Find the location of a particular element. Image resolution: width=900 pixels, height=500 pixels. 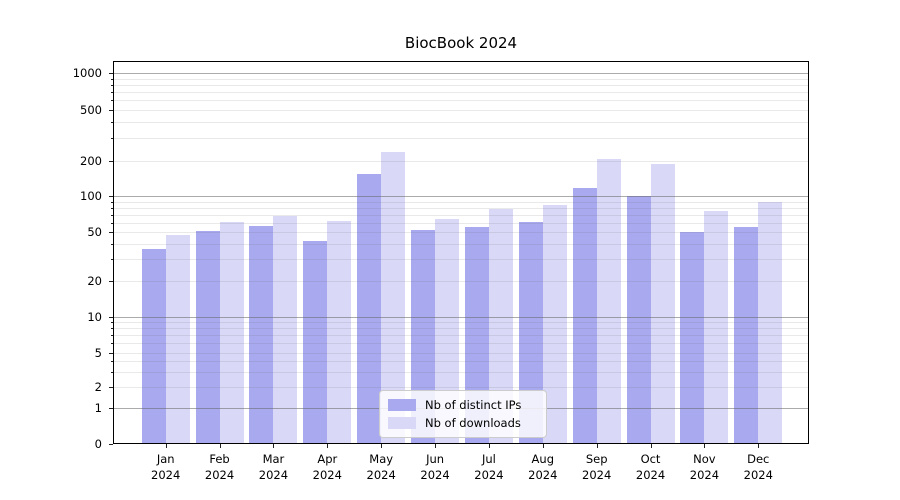

legend: Nb of distinct IPs Nb of downloads is located at coordinates (463, 414).